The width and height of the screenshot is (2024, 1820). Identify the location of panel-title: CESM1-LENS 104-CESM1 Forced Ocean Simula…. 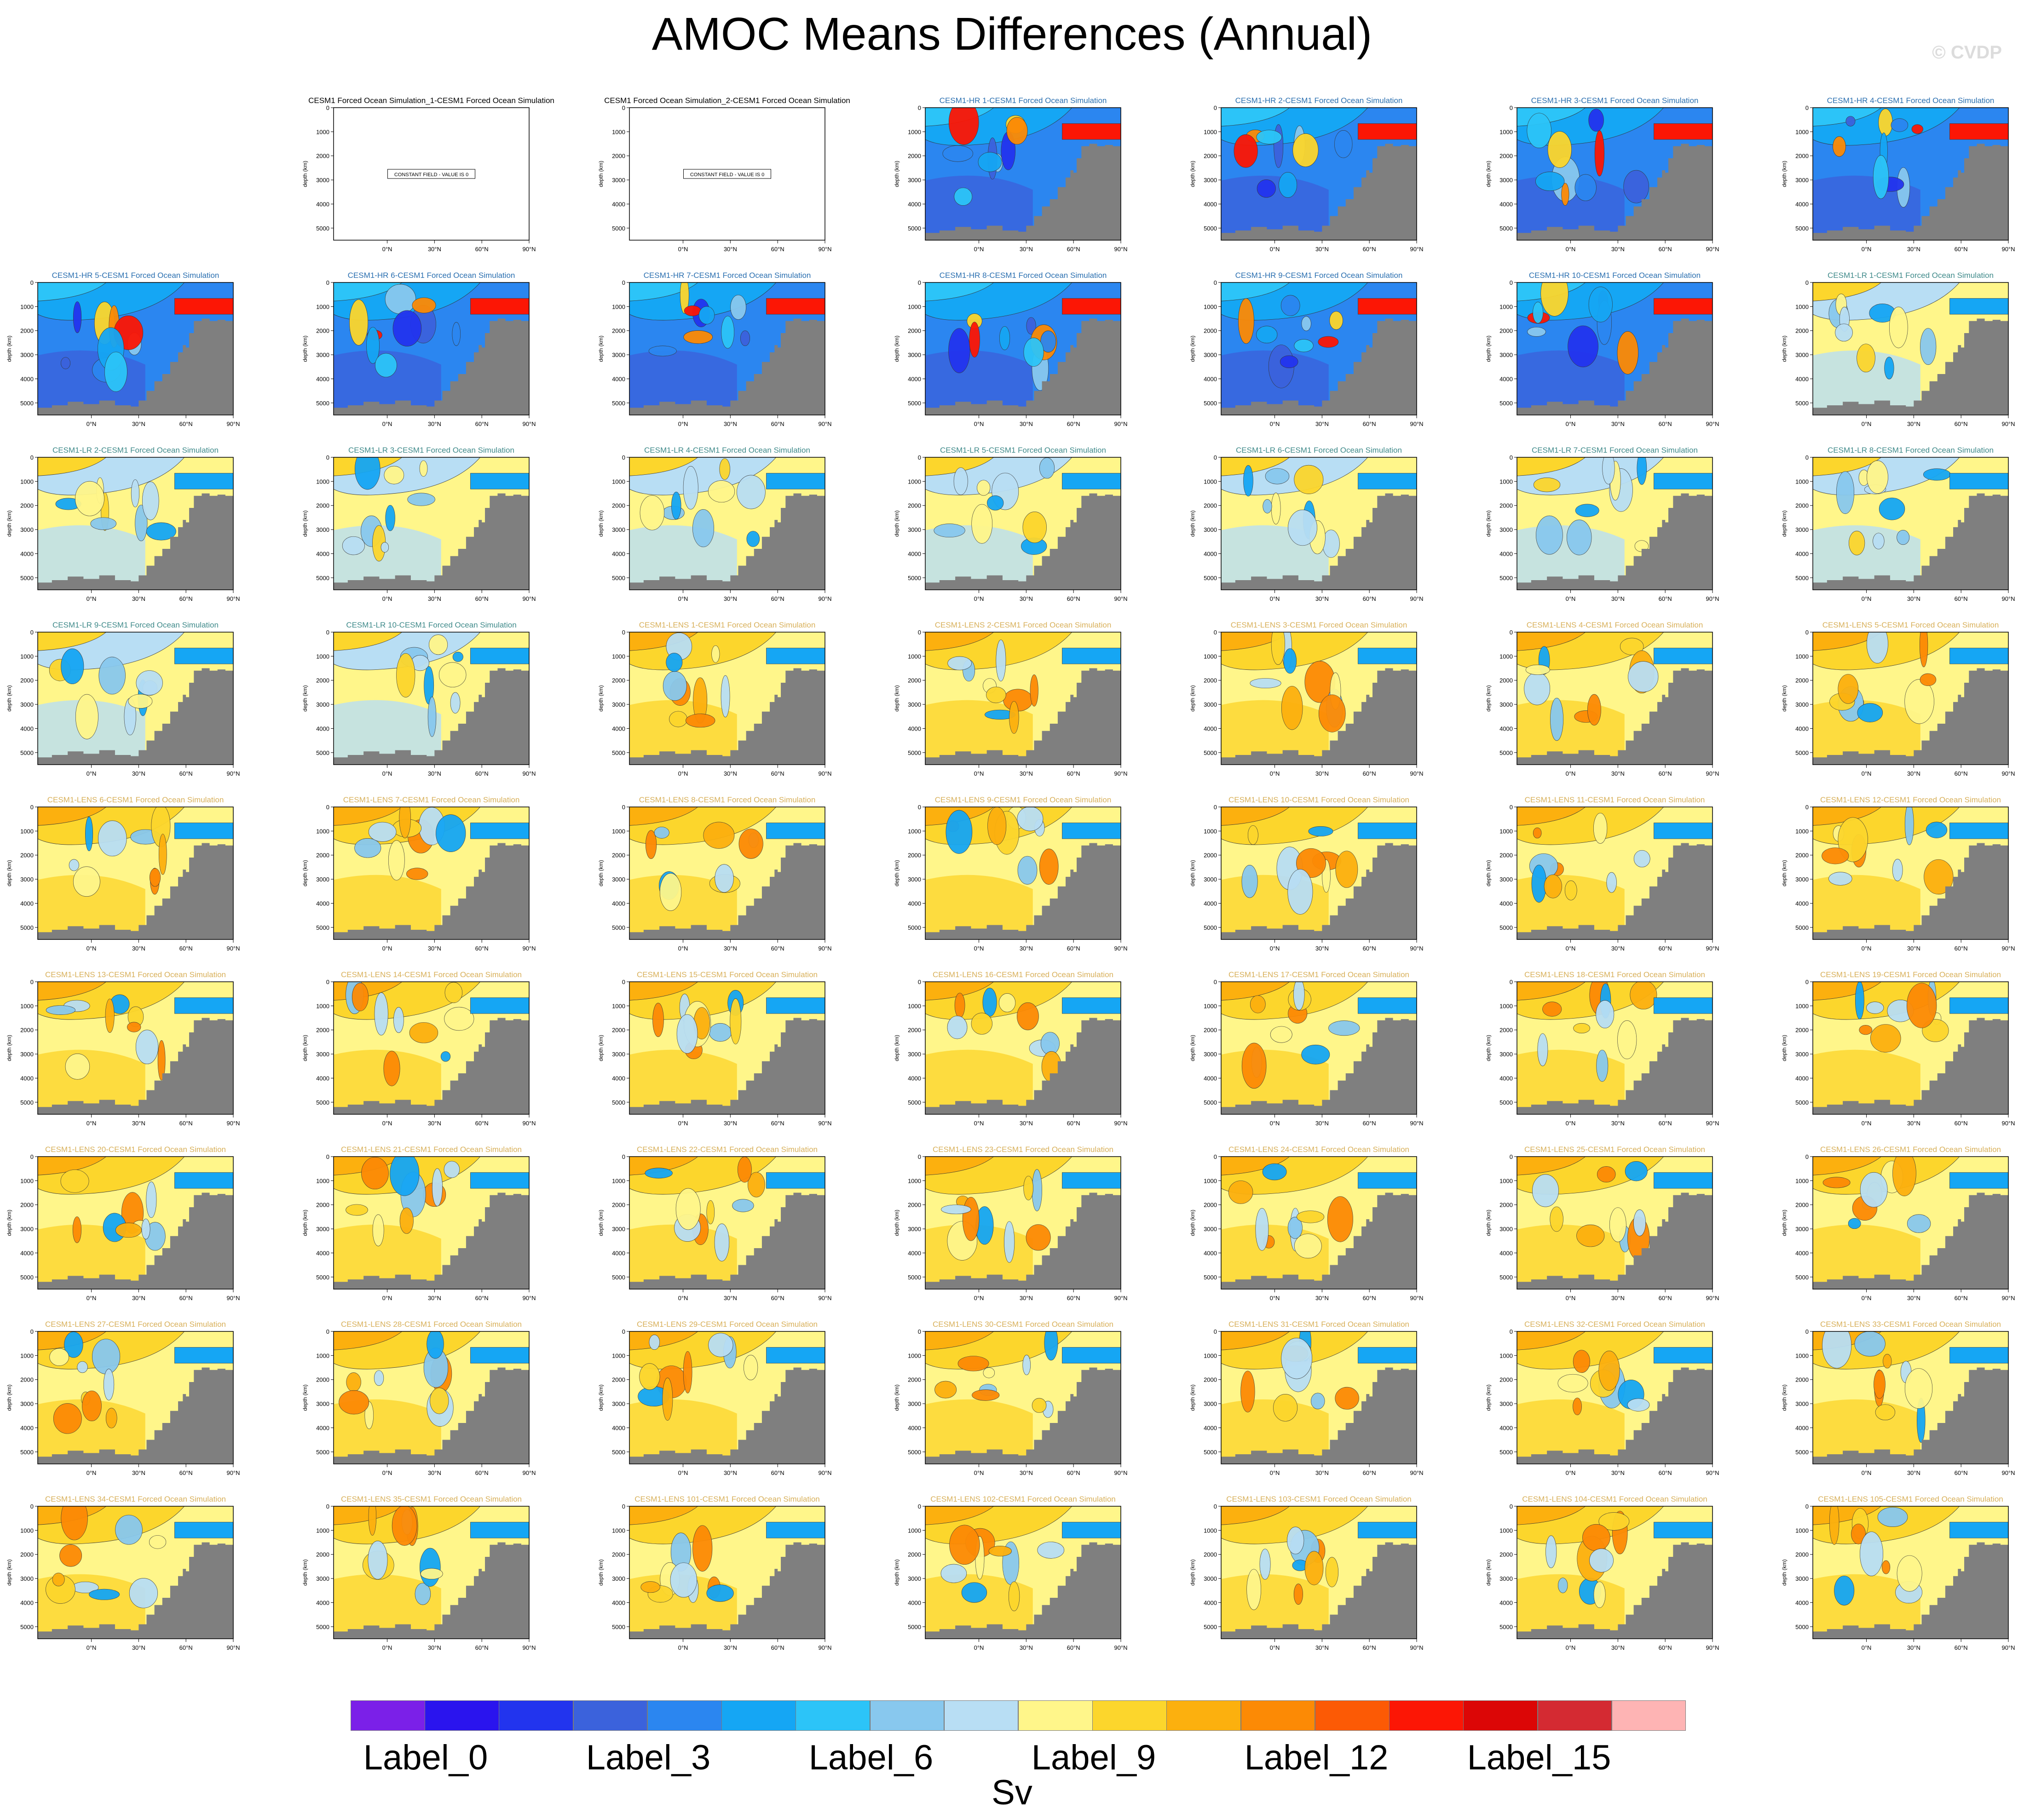
(1614, 1499).